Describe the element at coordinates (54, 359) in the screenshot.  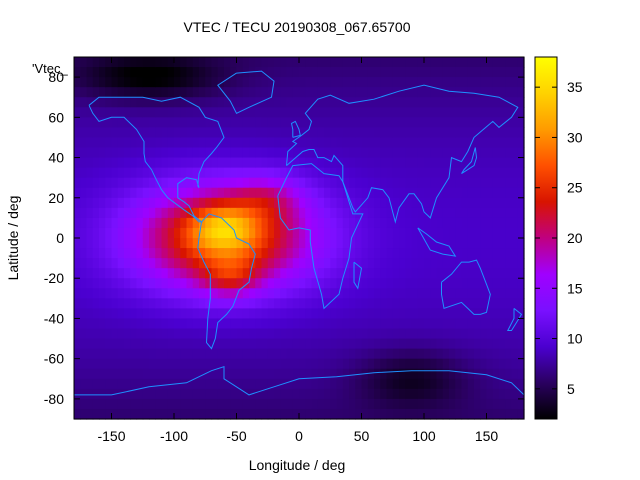
I see `y-tick-label: -60` at that location.